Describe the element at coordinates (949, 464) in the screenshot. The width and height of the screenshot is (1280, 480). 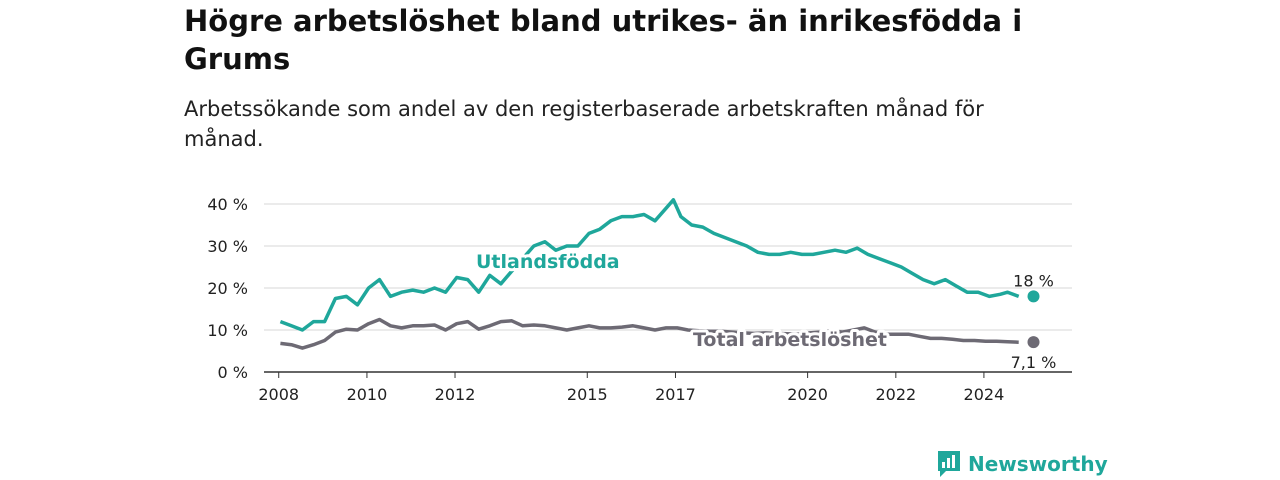
I see `newsworthy-logo-icon` at that location.